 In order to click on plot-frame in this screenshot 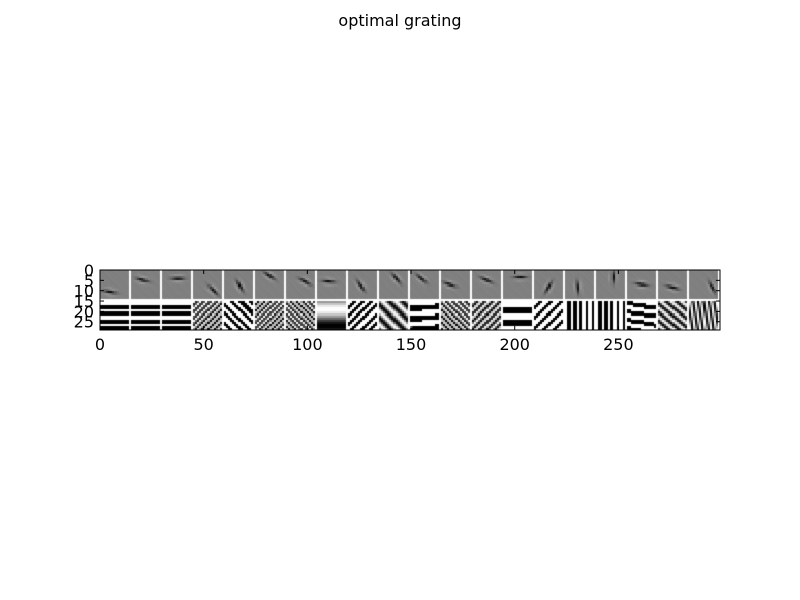, I will do `click(410, 300)`.